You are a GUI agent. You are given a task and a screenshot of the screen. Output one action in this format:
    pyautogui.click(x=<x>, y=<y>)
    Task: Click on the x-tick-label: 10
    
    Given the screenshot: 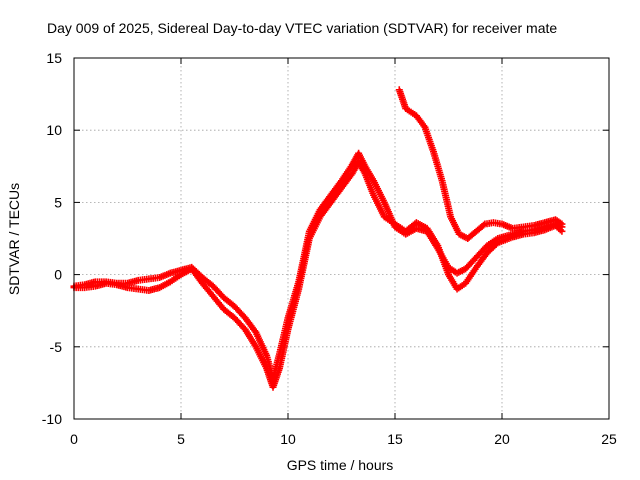 What is the action you would take?
    pyautogui.click(x=288, y=439)
    